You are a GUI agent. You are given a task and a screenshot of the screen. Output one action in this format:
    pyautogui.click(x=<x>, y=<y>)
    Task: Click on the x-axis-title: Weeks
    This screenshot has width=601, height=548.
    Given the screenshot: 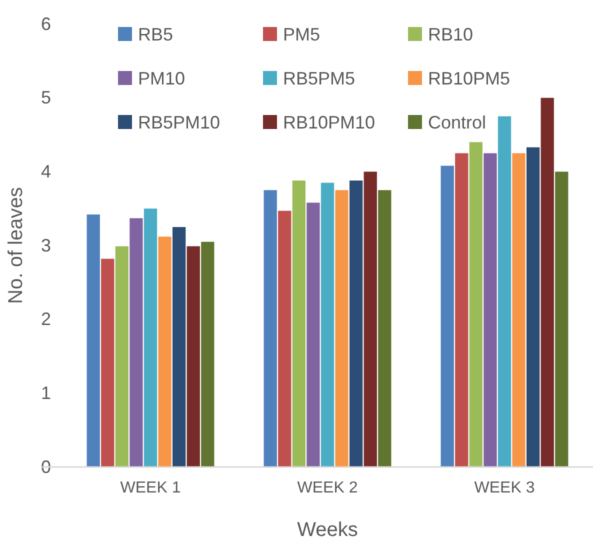 What is the action you would take?
    pyautogui.click(x=327, y=530)
    